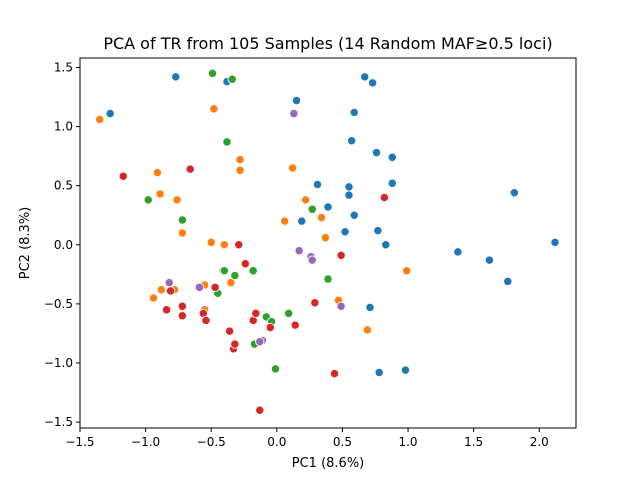 The height and width of the screenshot is (485, 640). Describe the element at coordinates (211, 442) in the screenshot. I see `x-tick-label: −0.5` at that location.